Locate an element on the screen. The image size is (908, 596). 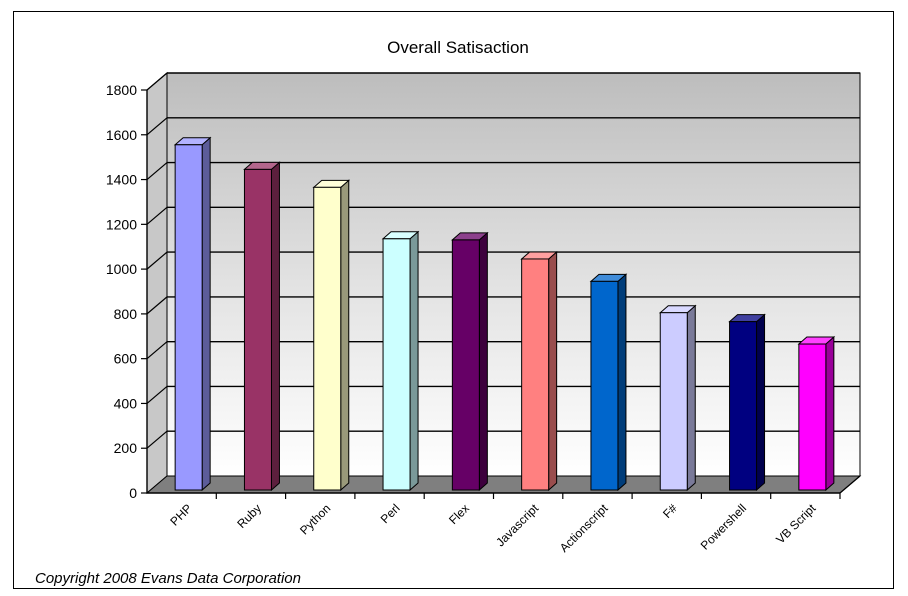
x-tick-label: Ruby is located at coordinates (249, 516).